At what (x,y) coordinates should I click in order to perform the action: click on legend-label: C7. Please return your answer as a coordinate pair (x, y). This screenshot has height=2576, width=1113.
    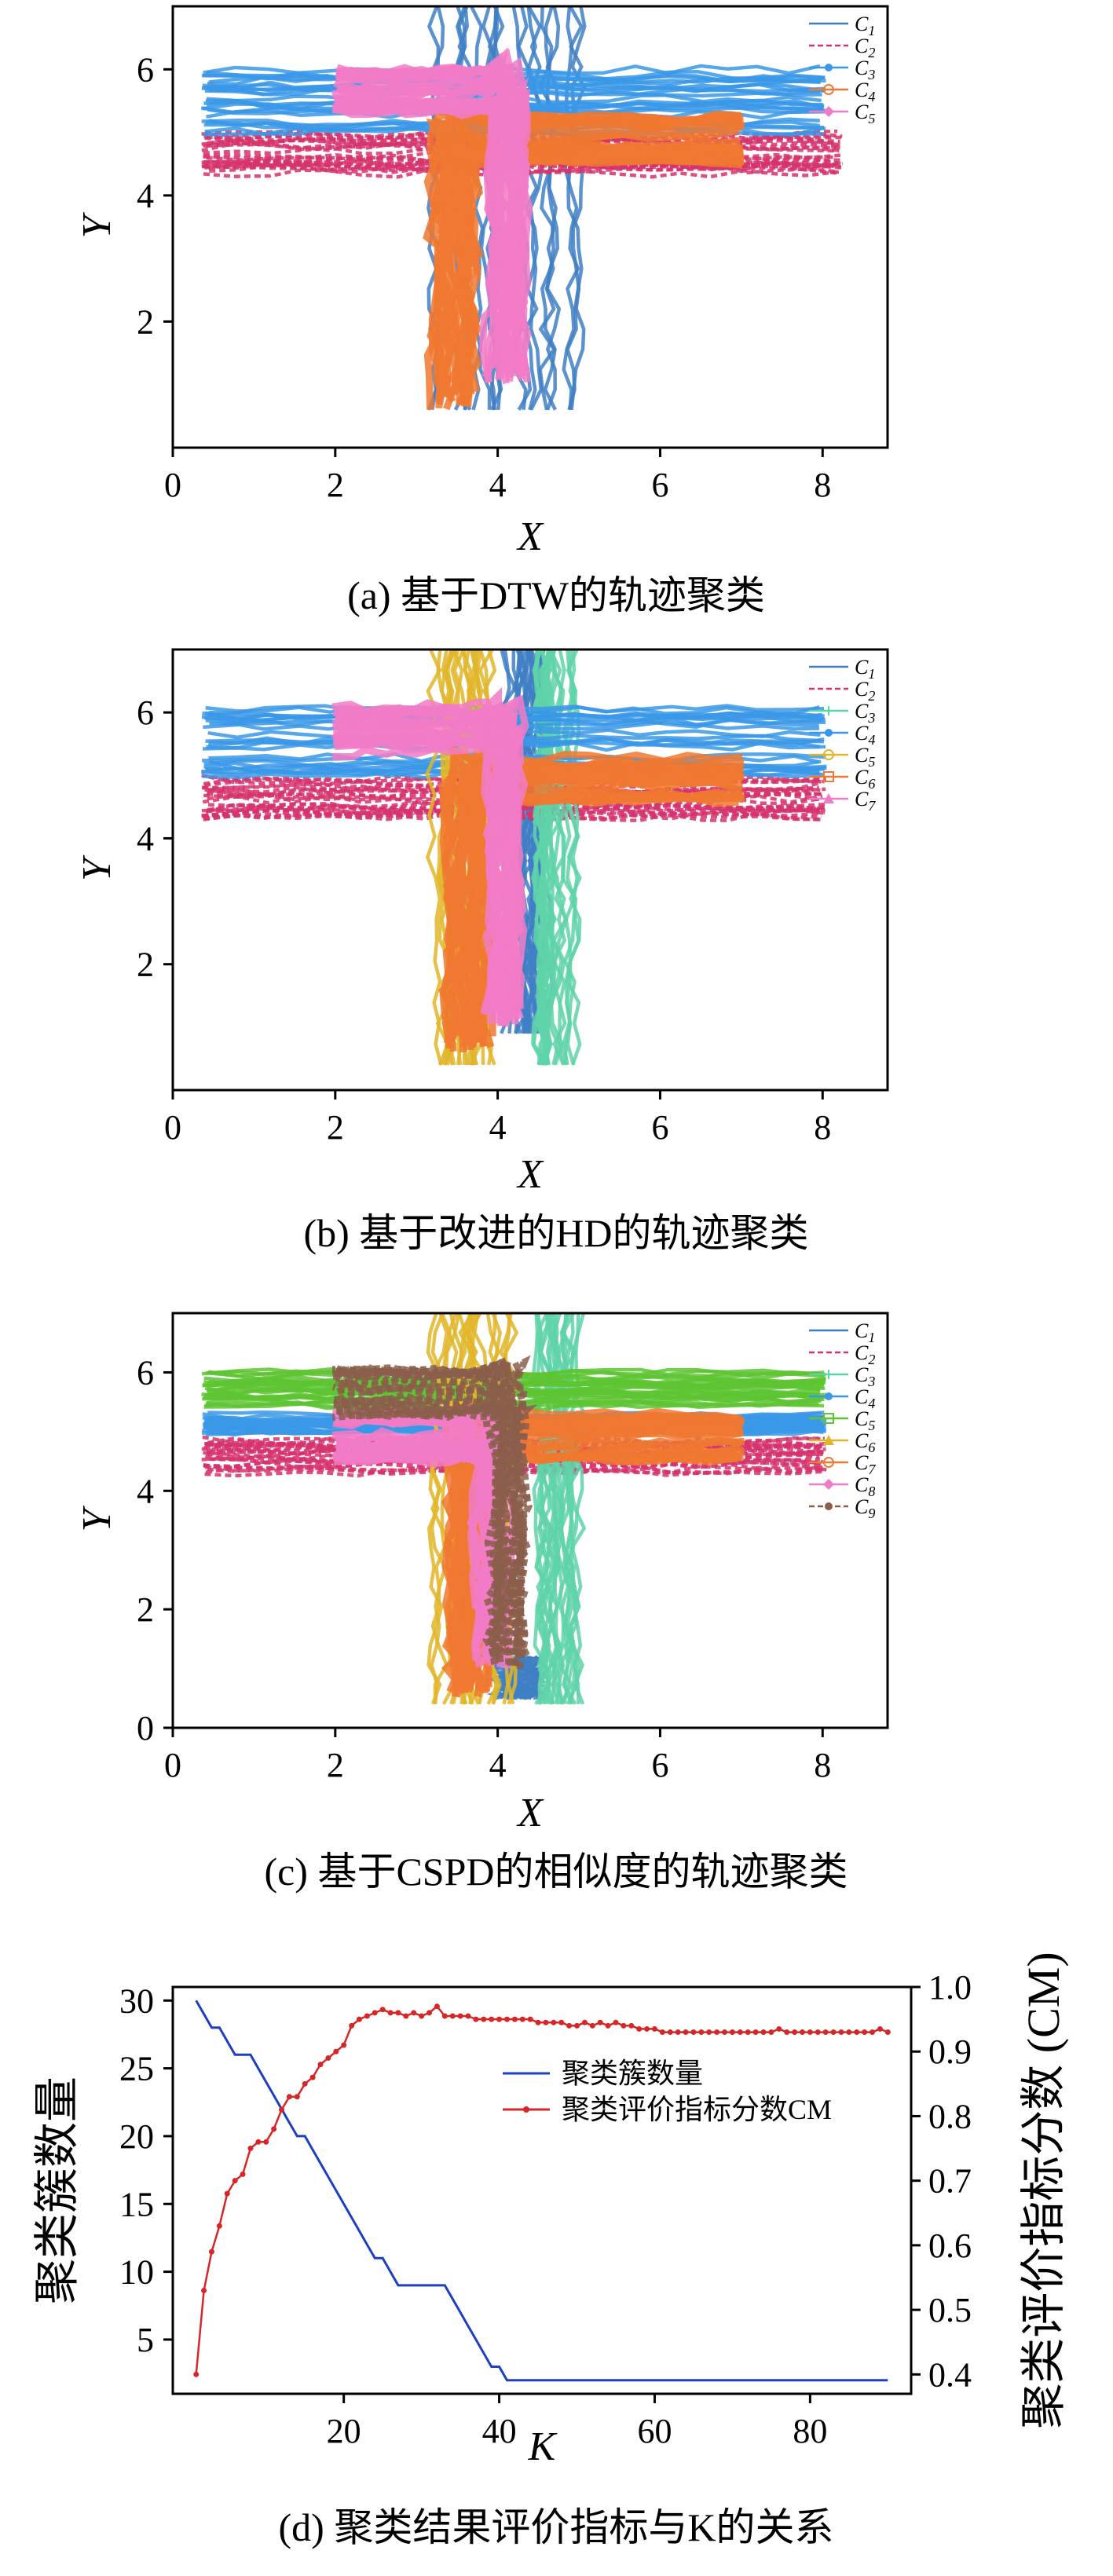
    Looking at the image, I should click on (865, 801).